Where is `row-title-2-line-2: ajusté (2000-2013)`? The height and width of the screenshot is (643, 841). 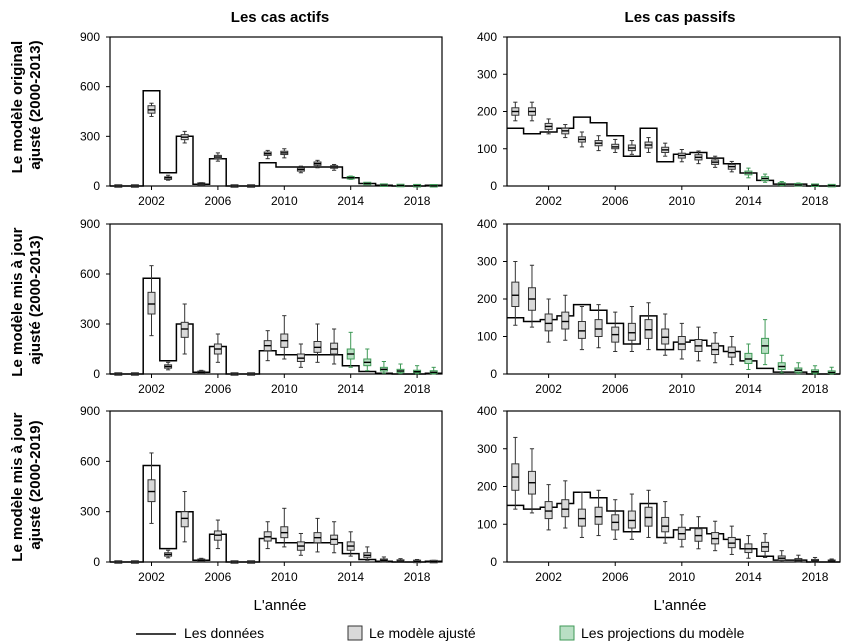
row-title-2-line-2: ajusté (2000-2013) is located at coordinates (35, 299).